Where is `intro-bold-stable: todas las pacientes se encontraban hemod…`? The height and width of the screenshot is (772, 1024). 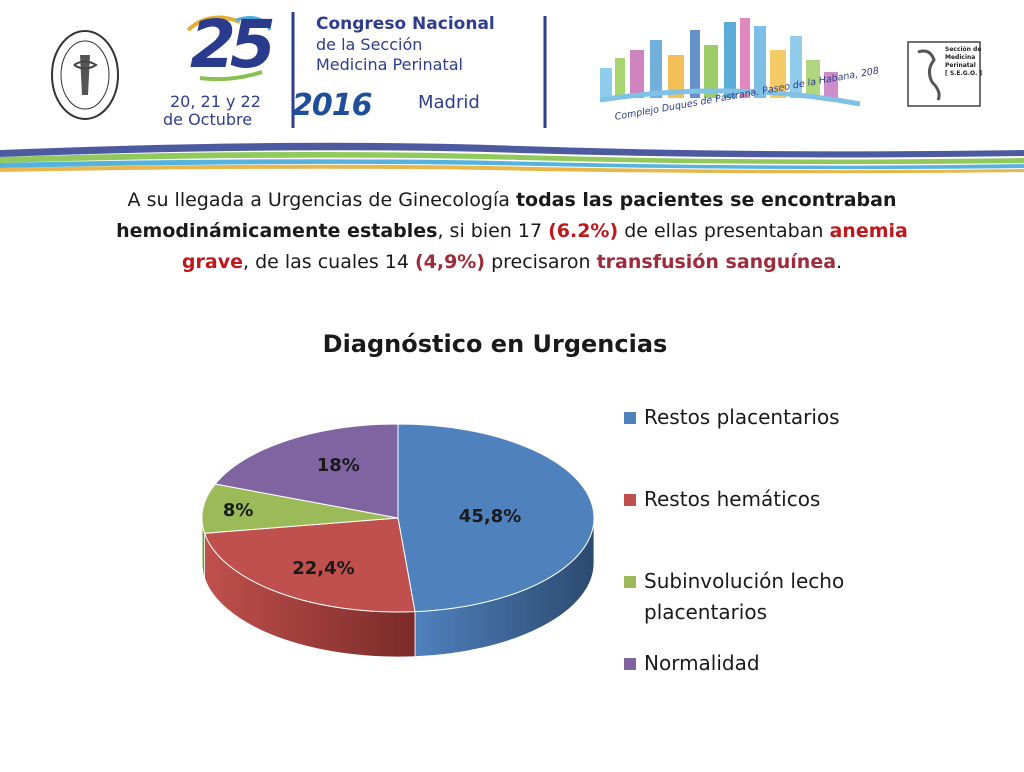 intro-bold-stable: todas las pacientes se encontraban hemod… is located at coordinates (506, 215).